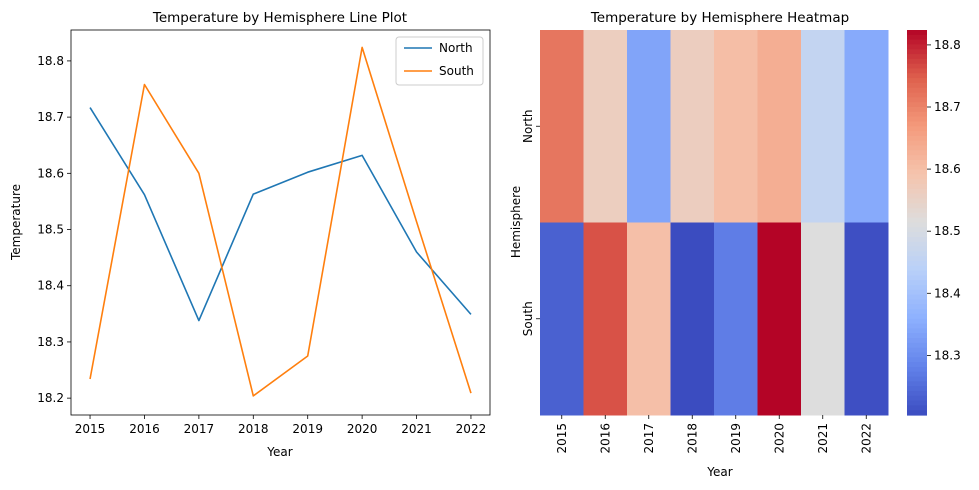 The width and height of the screenshot is (979, 490). I want to click on heatmap-x-tick-label: 2015, so click(562, 438).